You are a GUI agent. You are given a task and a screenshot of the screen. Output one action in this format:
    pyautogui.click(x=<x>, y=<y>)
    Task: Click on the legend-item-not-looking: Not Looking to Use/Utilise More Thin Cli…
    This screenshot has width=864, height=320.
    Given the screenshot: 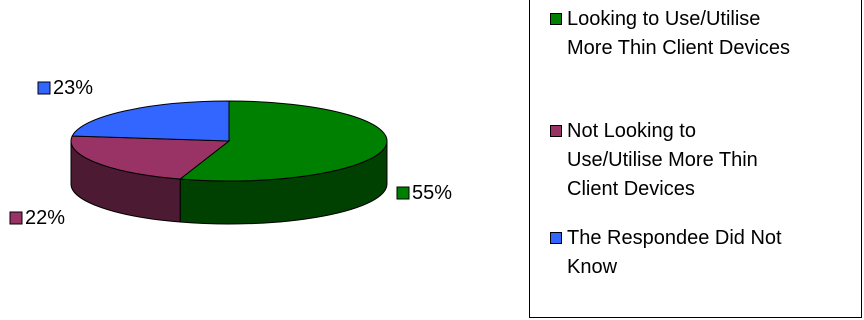 What is the action you would take?
    pyautogui.click(x=705, y=160)
    